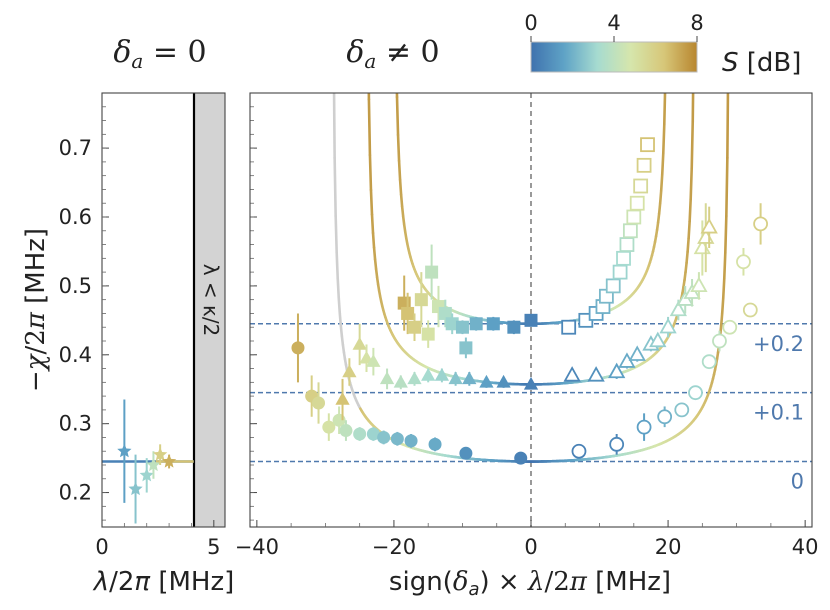 This screenshot has height=610, width=830. Describe the element at coordinates (797, 482) in the screenshot. I see `offset-label: 0` at that location.